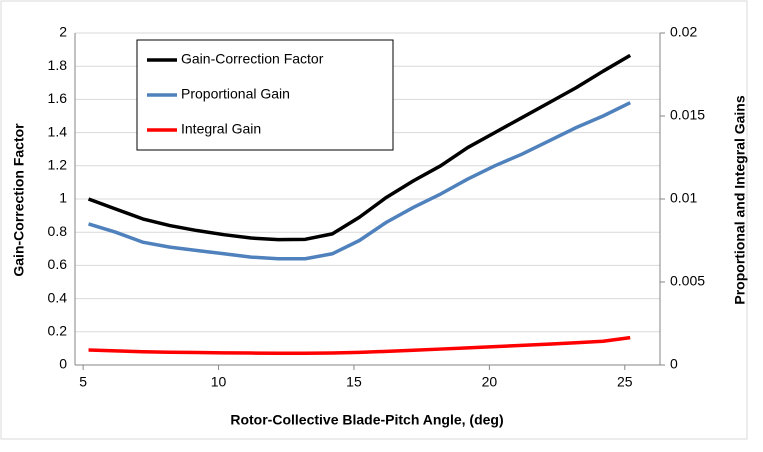 The width and height of the screenshot is (763, 452). What do you see at coordinates (740, 199) in the screenshot?
I see `y2-axis-label: Proportional and Integral Gains` at bounding box center [740, 199].